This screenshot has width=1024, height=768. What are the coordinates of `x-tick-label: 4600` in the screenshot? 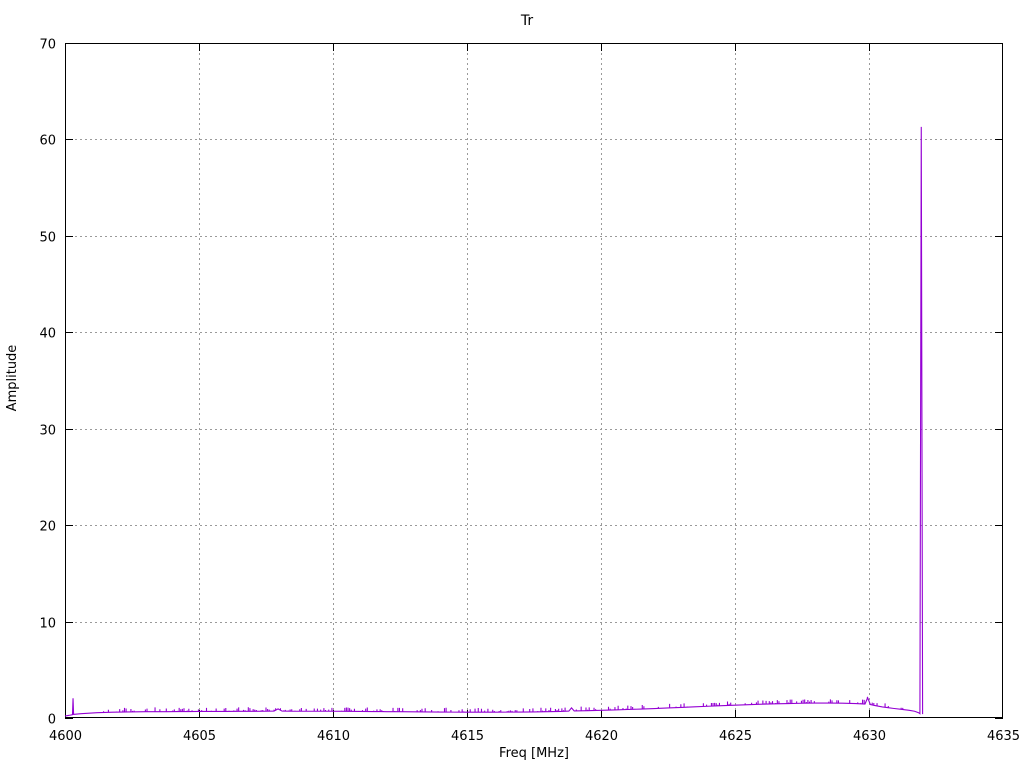 It's located at (65, 736).